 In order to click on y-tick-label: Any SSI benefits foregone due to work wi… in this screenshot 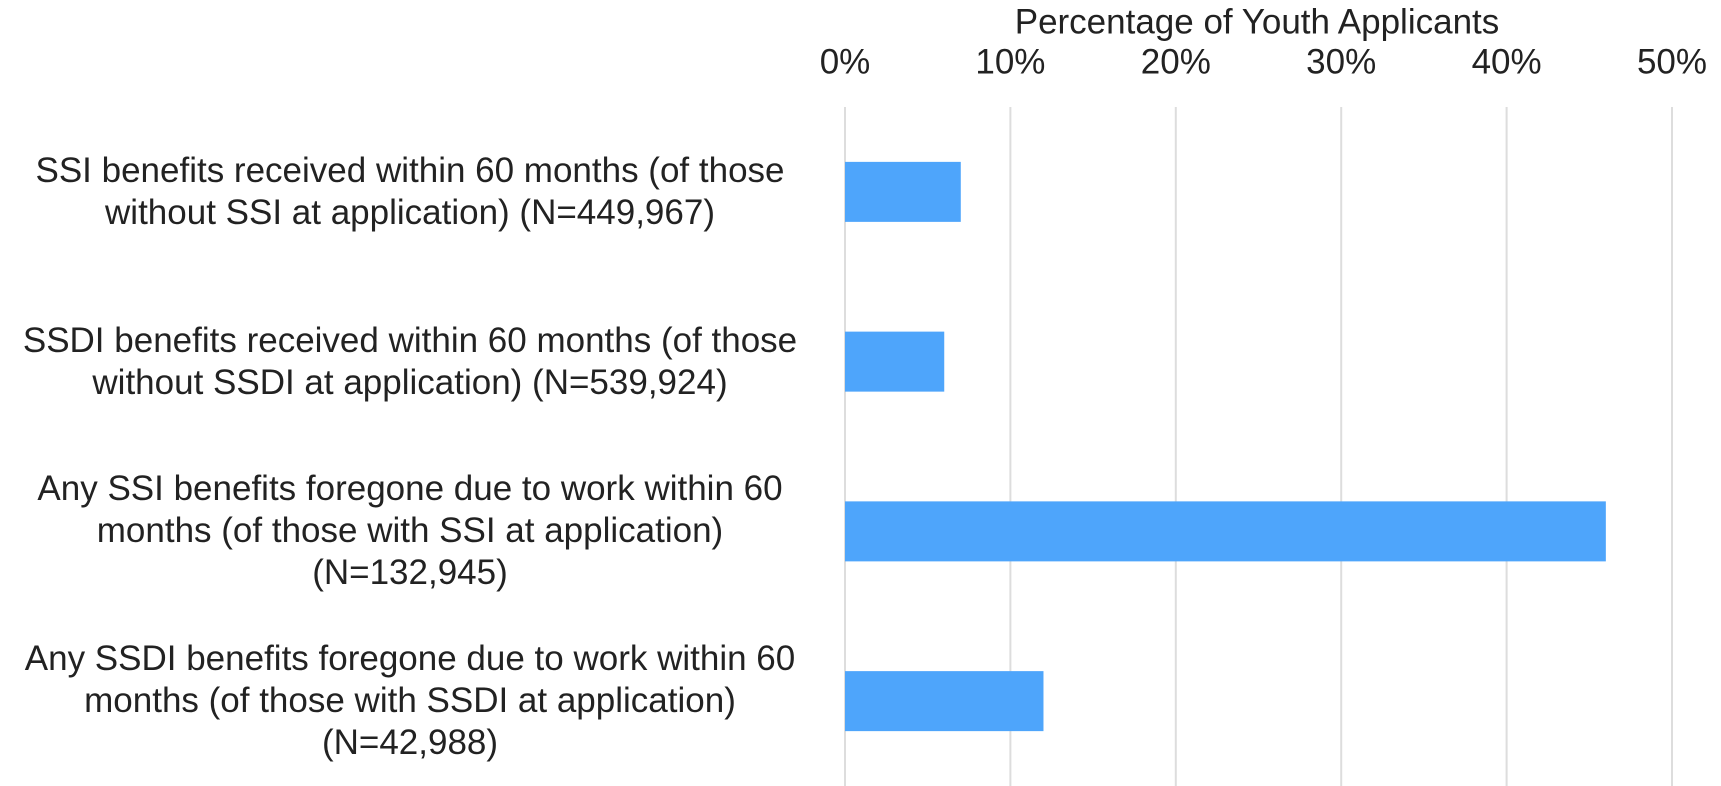, I will do `click(410, 531)`.